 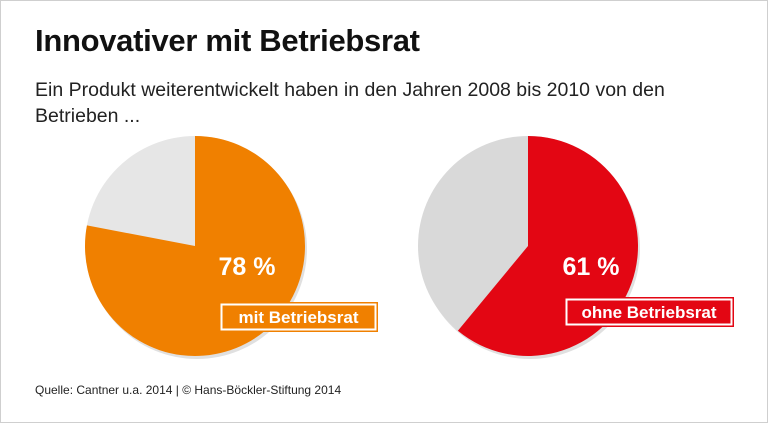 I want to click on value-label: 78 %, so click(x=247, y=267).